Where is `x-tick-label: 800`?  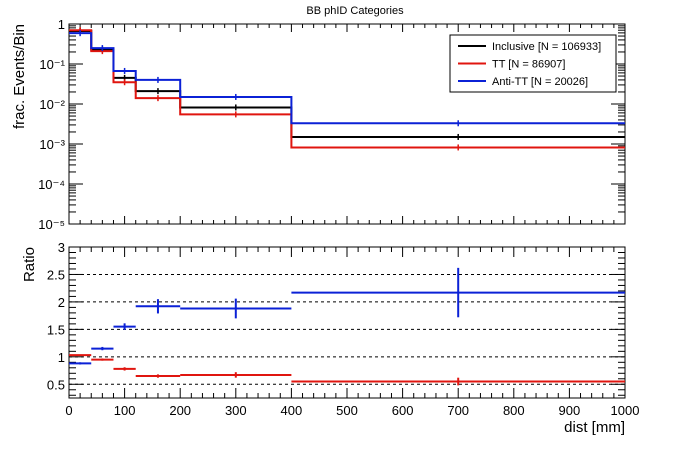
x-tick-label: 800 is located at coordinates (514, 410).